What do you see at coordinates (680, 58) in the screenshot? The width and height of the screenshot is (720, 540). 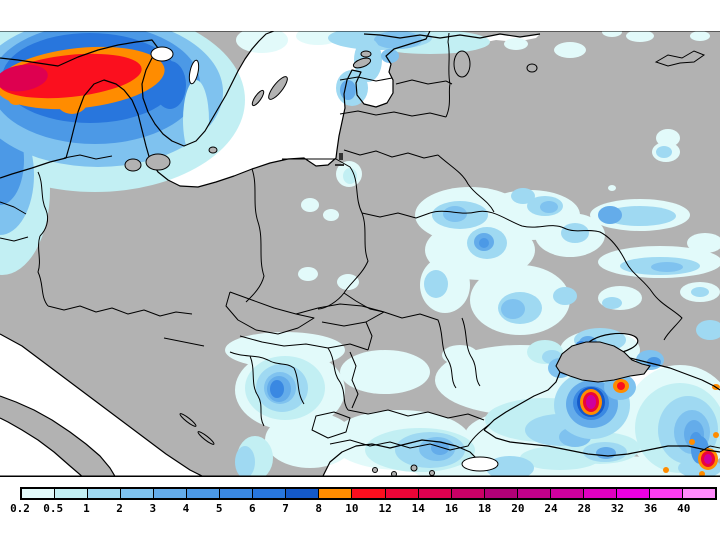 I see `lake-rybinsk` at bounding box center [680, 58].